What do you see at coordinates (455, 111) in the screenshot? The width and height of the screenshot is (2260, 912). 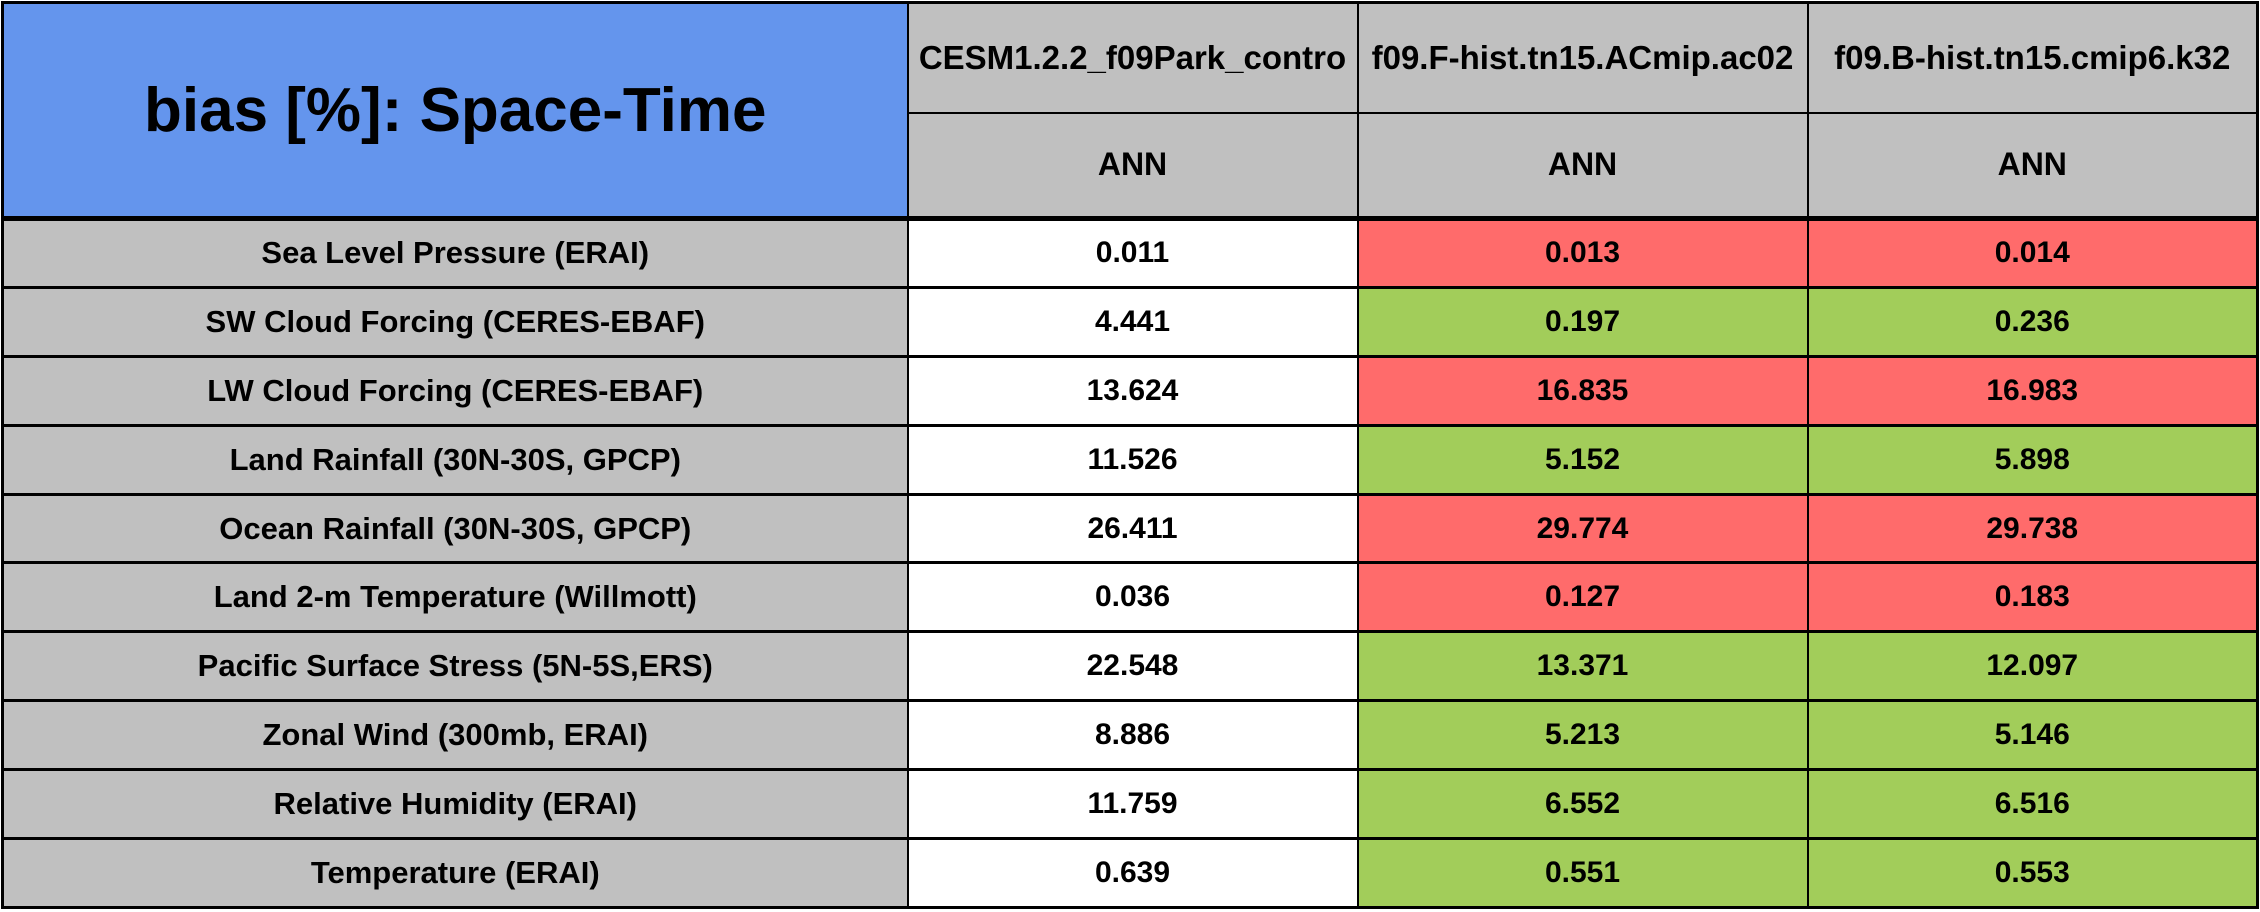 I see `table-title: bias [%]: Space-Time` at bounding box center [455, 111].